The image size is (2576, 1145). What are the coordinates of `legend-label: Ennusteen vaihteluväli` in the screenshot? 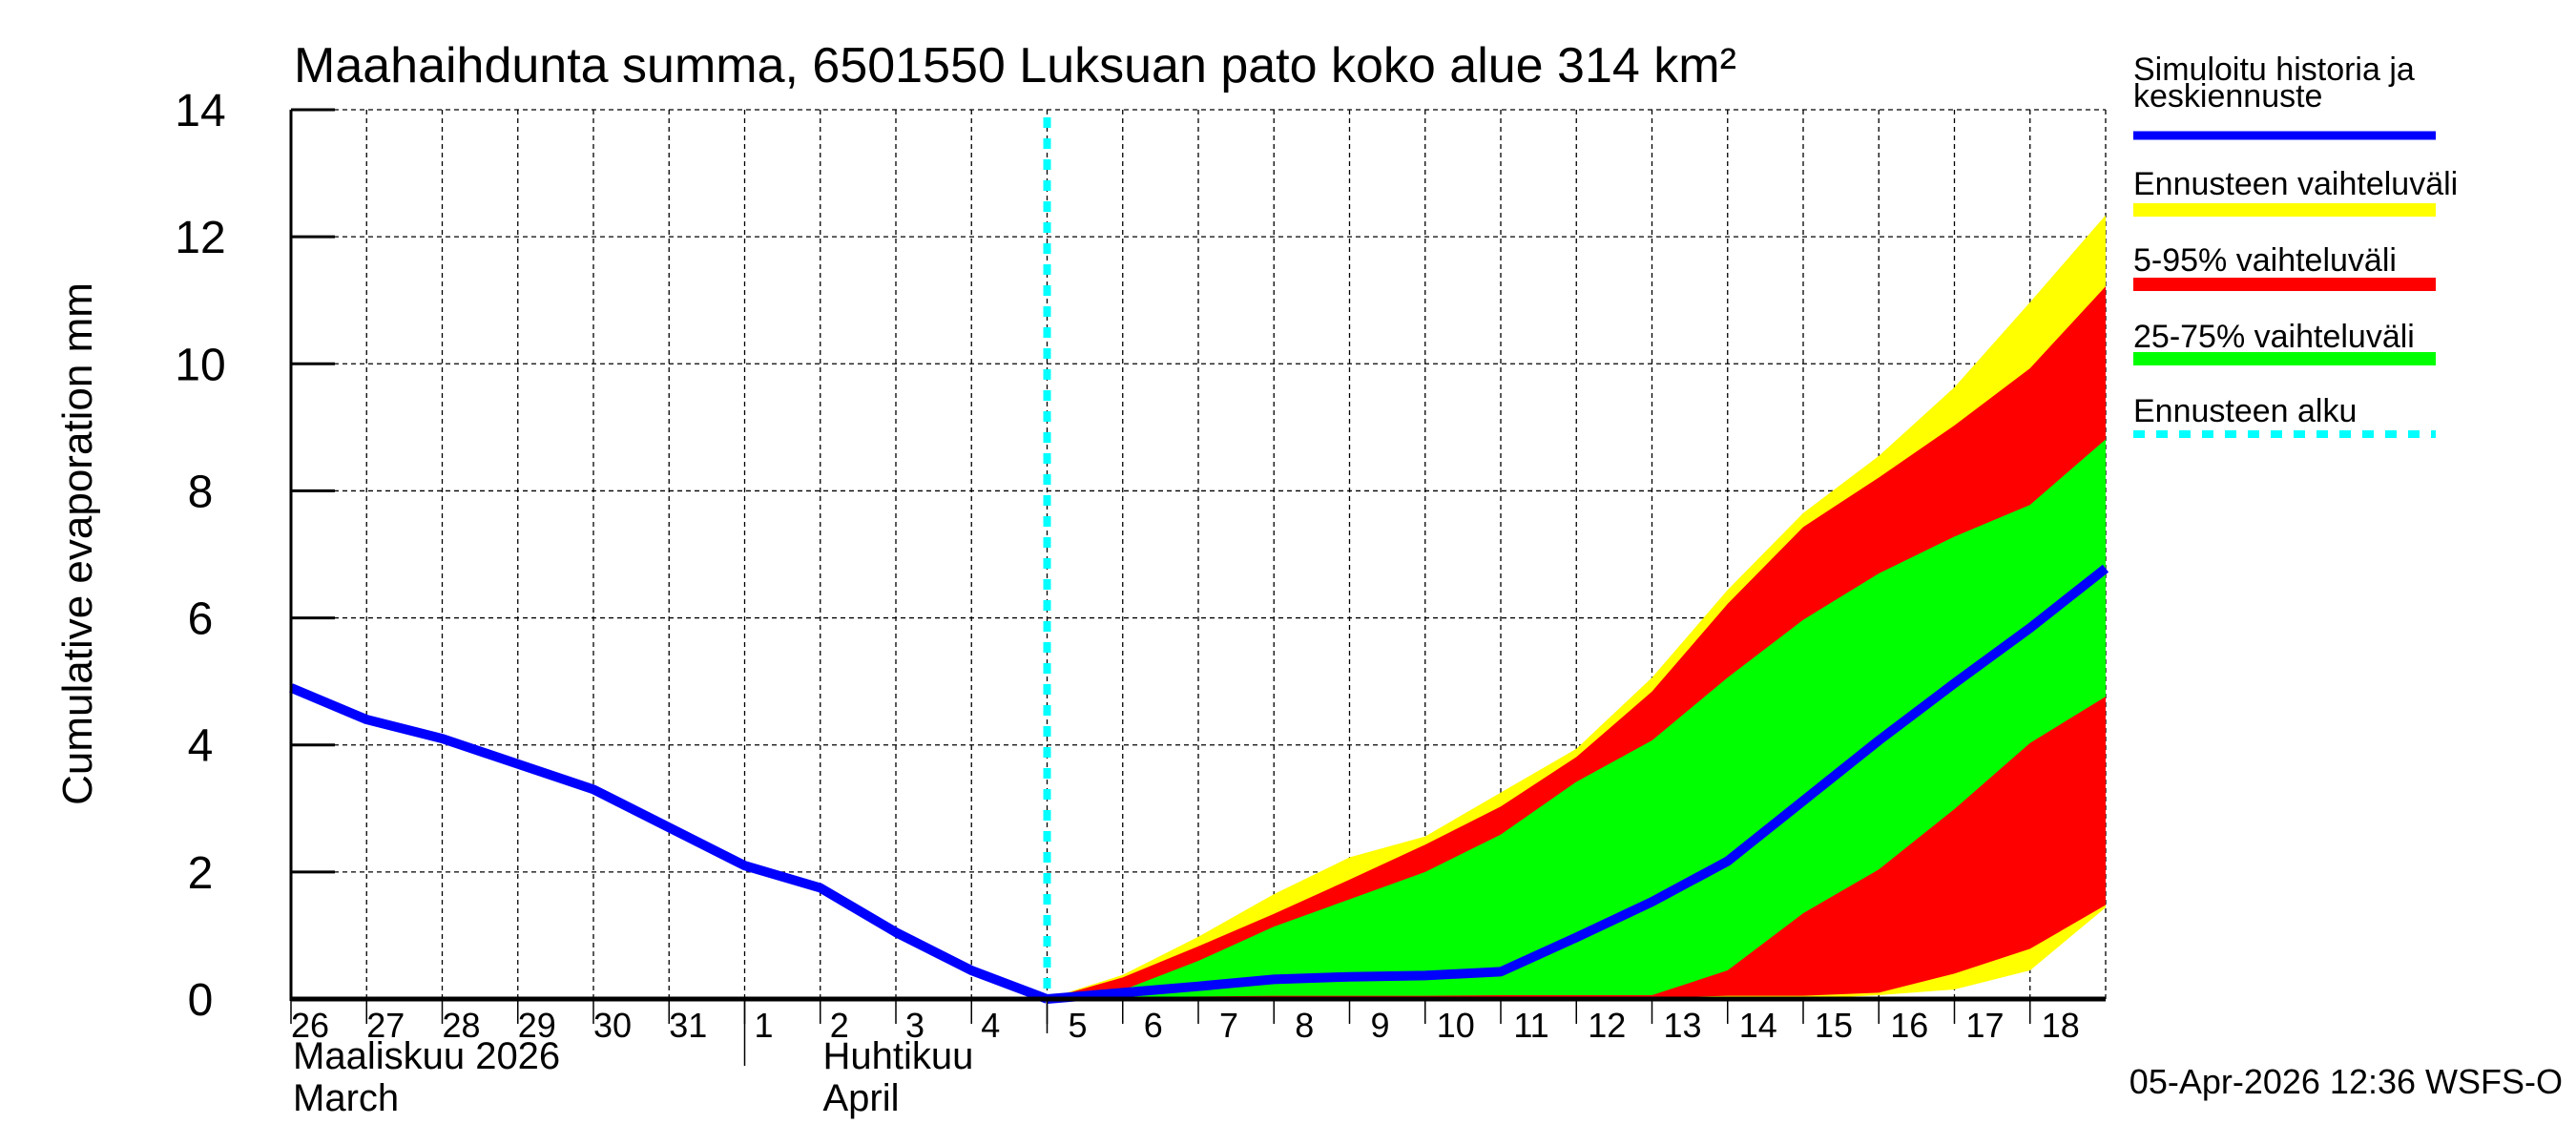 It's located at (2295, 184).